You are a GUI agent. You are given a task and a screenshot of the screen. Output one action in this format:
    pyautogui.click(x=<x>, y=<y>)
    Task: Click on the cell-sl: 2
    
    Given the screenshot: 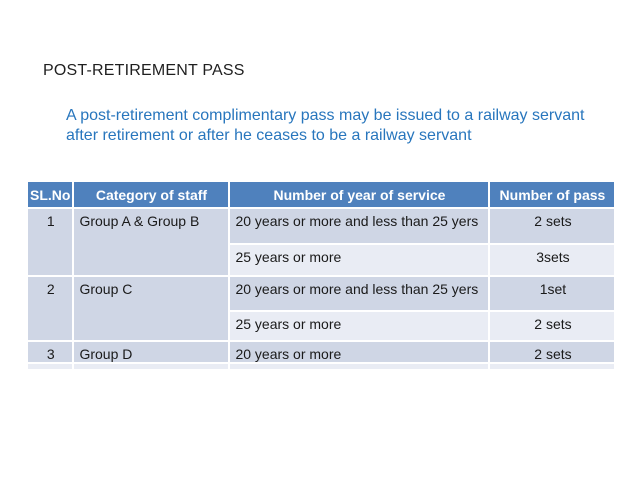 What is the action you would take?
    pyautogui.click(x=50, y=308)
    